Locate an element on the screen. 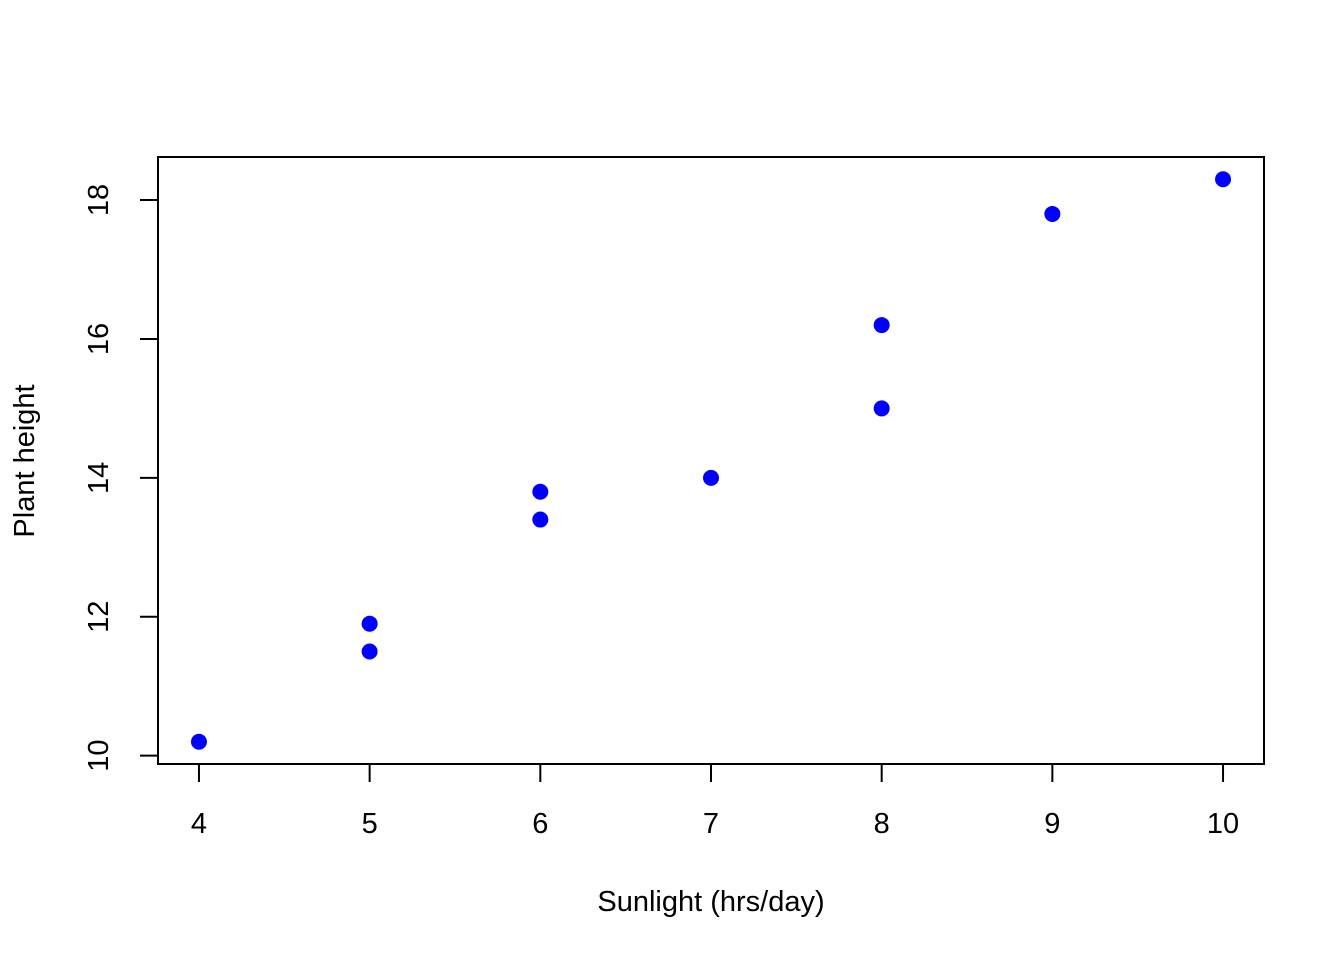 Image resolution: width=1344 pixels, height=960 pixels. x-tick-label: 8 is located at coordinates (882, 824).